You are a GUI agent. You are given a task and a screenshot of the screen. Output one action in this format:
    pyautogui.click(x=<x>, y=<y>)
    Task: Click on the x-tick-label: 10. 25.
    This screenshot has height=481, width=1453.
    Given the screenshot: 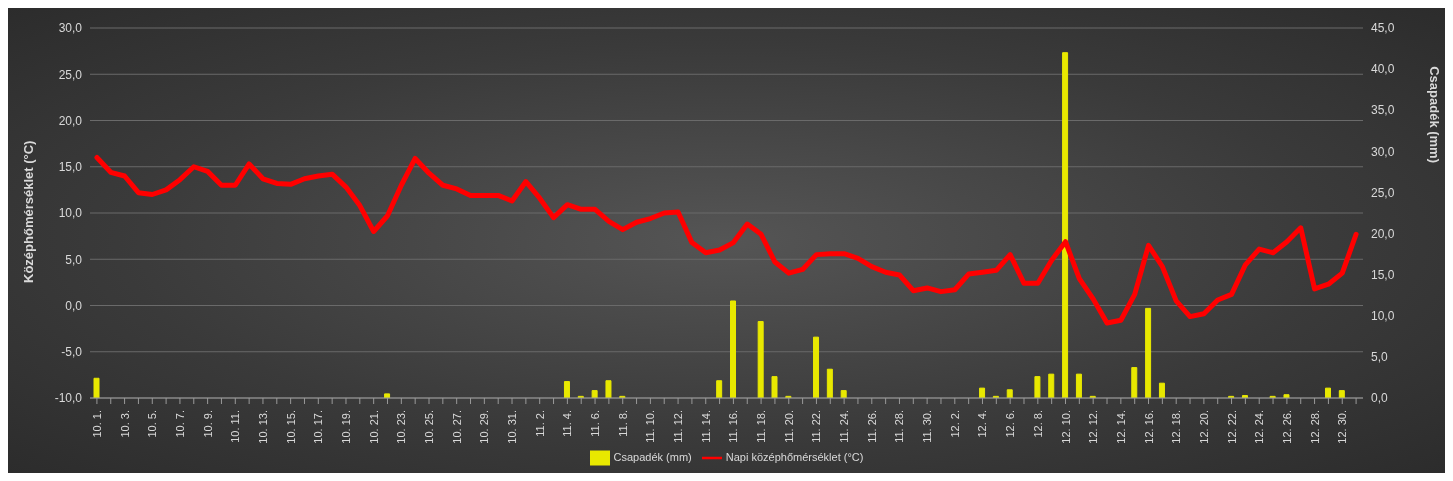 What is the action you would take?
    pyautogui.click(x=429, y=427)
    